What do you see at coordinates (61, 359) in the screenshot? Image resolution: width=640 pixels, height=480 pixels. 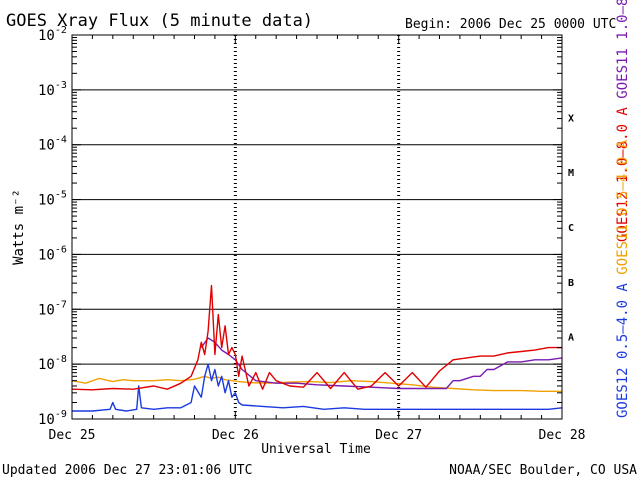 I see `y-tick-exponent: -8` at bounding box center [61, 359].